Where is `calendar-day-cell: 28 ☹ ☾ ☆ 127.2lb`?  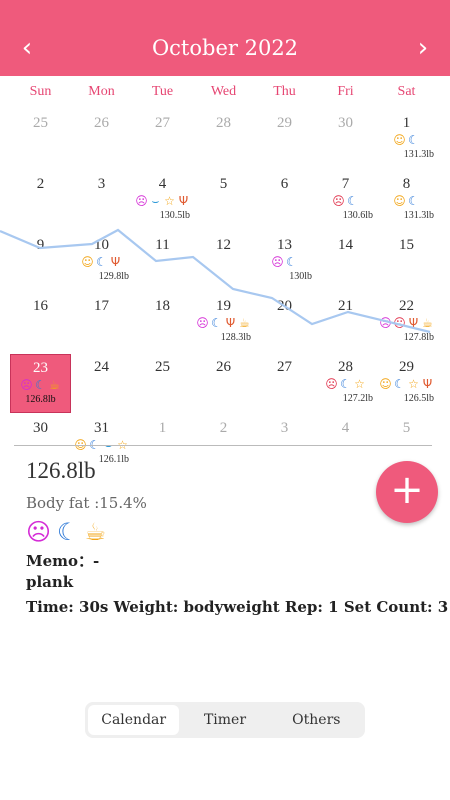
calendar-day-cell: 28 ☹ ☾ ☆ 127.2lb is located at coordinates (345, 383).